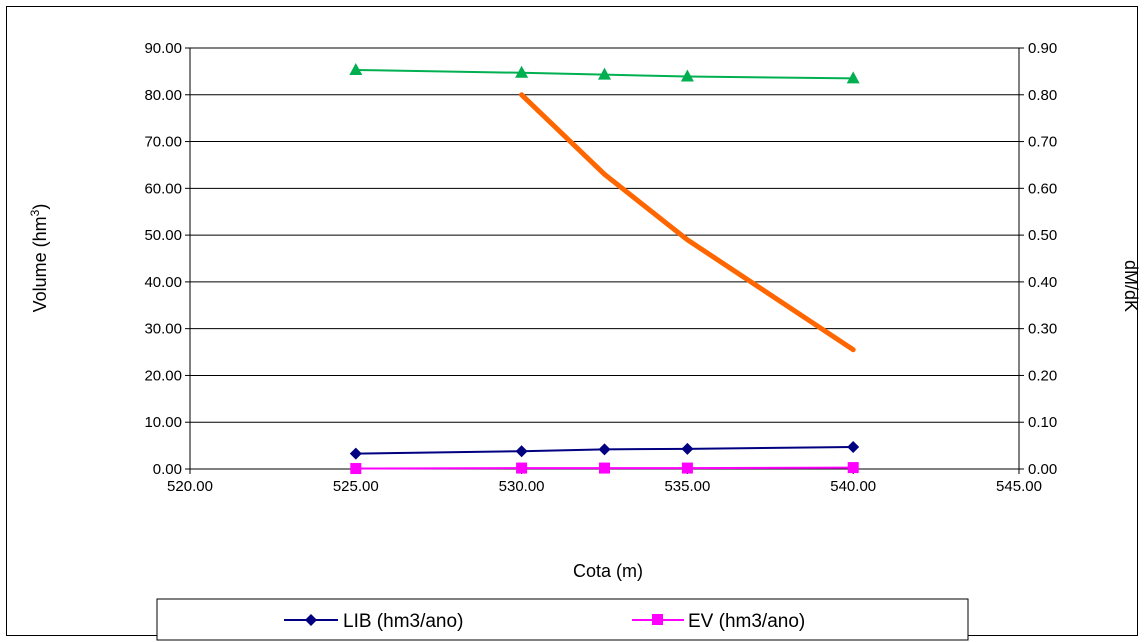  What do you see at coordinates (1042, 469) in the screenshot?
I see `y2-tick-label: 0.00` at bounding box center [1042, 469].